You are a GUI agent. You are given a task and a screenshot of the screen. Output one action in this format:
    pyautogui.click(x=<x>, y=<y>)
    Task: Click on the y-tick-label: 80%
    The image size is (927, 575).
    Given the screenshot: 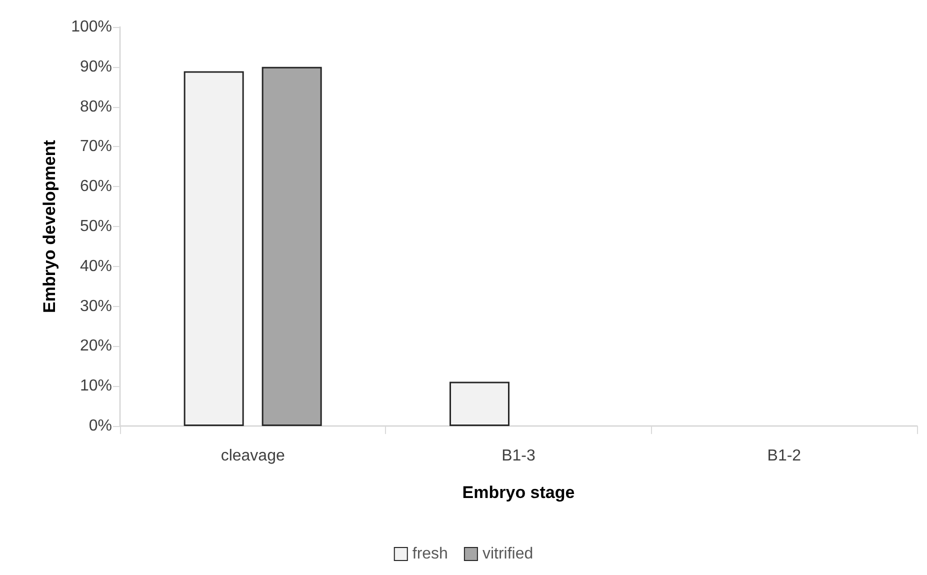 What is the action you would take?
    pyautogui.click(x=96, y=107)
    